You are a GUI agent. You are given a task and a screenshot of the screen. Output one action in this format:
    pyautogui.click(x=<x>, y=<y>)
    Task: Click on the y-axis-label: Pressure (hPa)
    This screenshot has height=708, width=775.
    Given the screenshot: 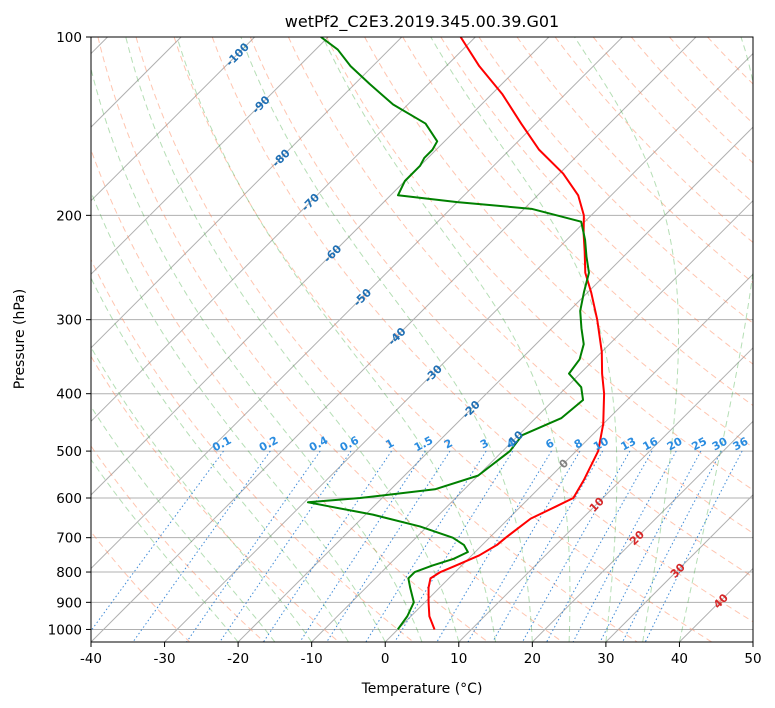 What is the action you would take?
    pyautogui.click(x=20, y=339)
    